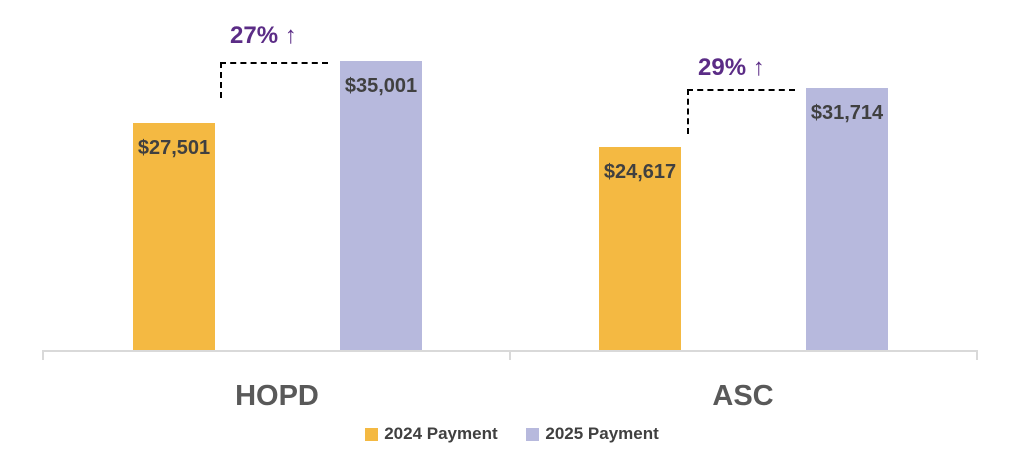  What do you see at coordinates (741, 111) in the screenshot?
I see `dashed-connector-asc` at bounding box center [741, 111].